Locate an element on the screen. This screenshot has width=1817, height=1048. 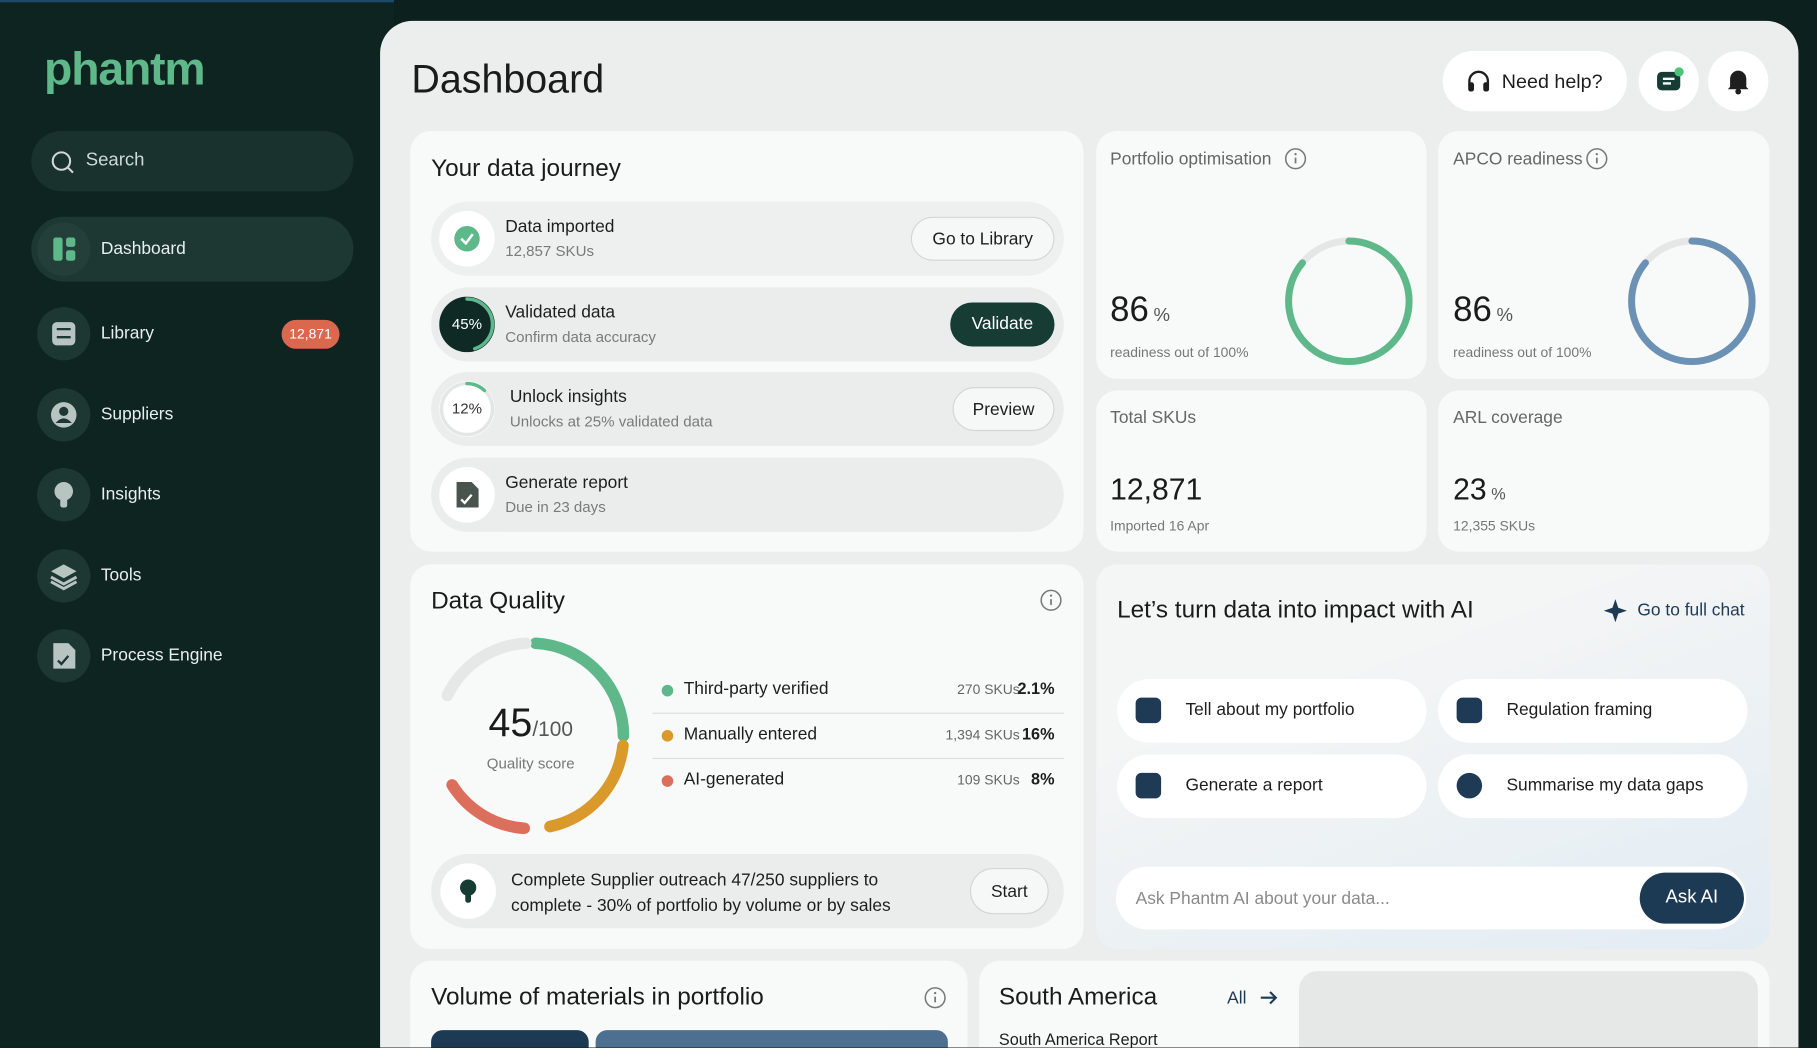
notifications-button is located at coordinates (1738, 81).